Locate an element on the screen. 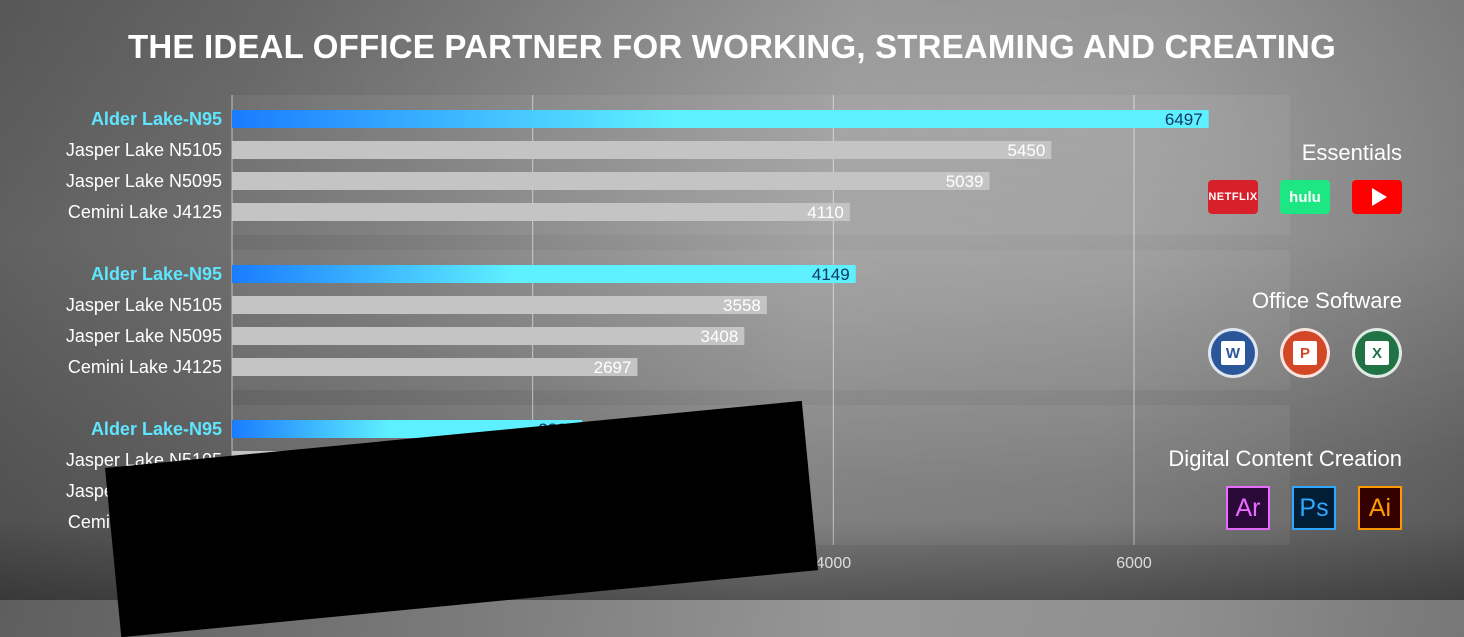 Image resolution: width=1464 pixels, height=637 pixels. play-icon is located at coordinates (1379, 197).